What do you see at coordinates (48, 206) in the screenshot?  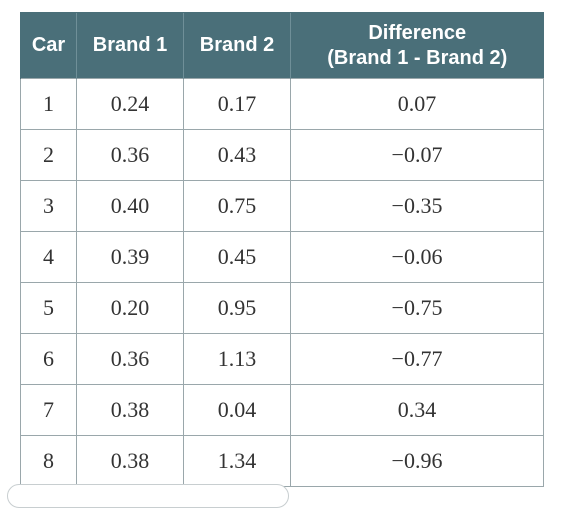 I see `cell-car: 3` at bounding box center [48, 206].